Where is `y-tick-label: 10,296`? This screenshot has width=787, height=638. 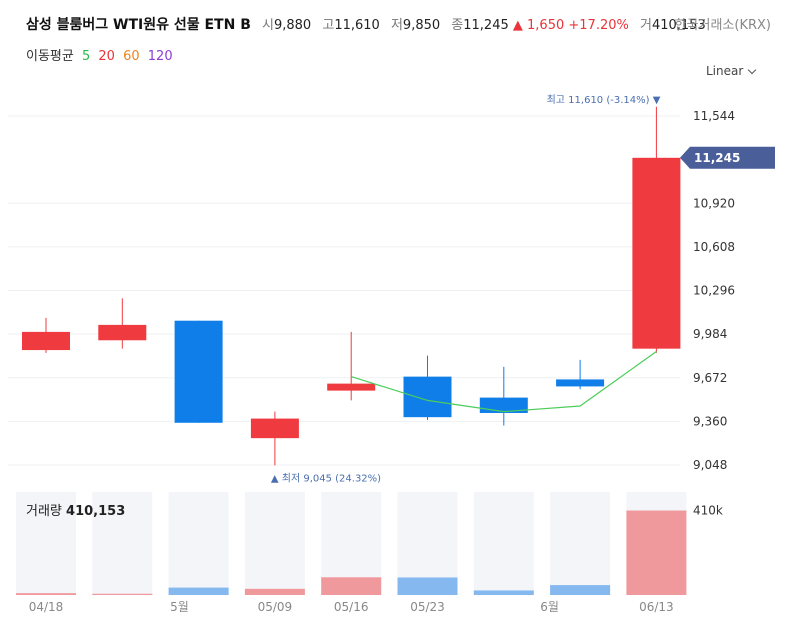
y-tick-label: 10,296 is located at coordinates (714, 291).